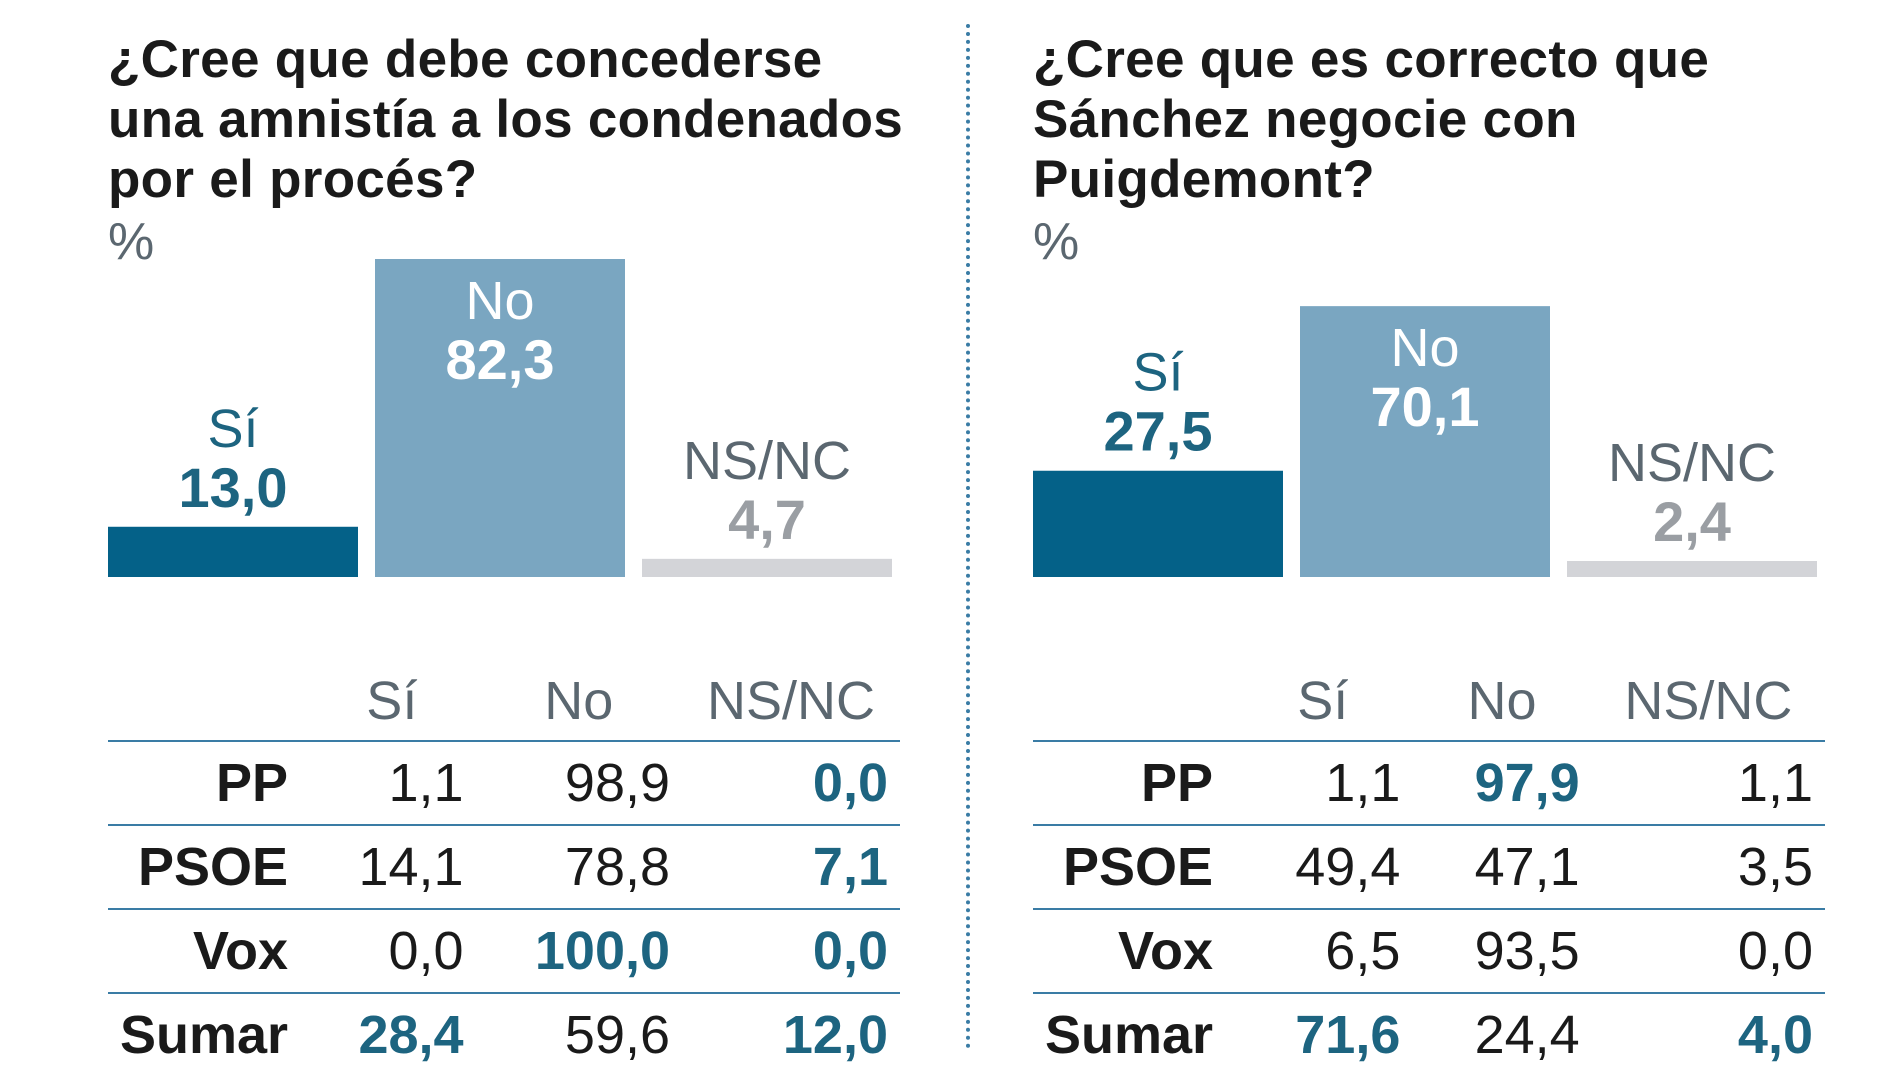 This screenshot has height=1076, width=1900. I want to click on party-value-si: 0,0, so click(392, 950).